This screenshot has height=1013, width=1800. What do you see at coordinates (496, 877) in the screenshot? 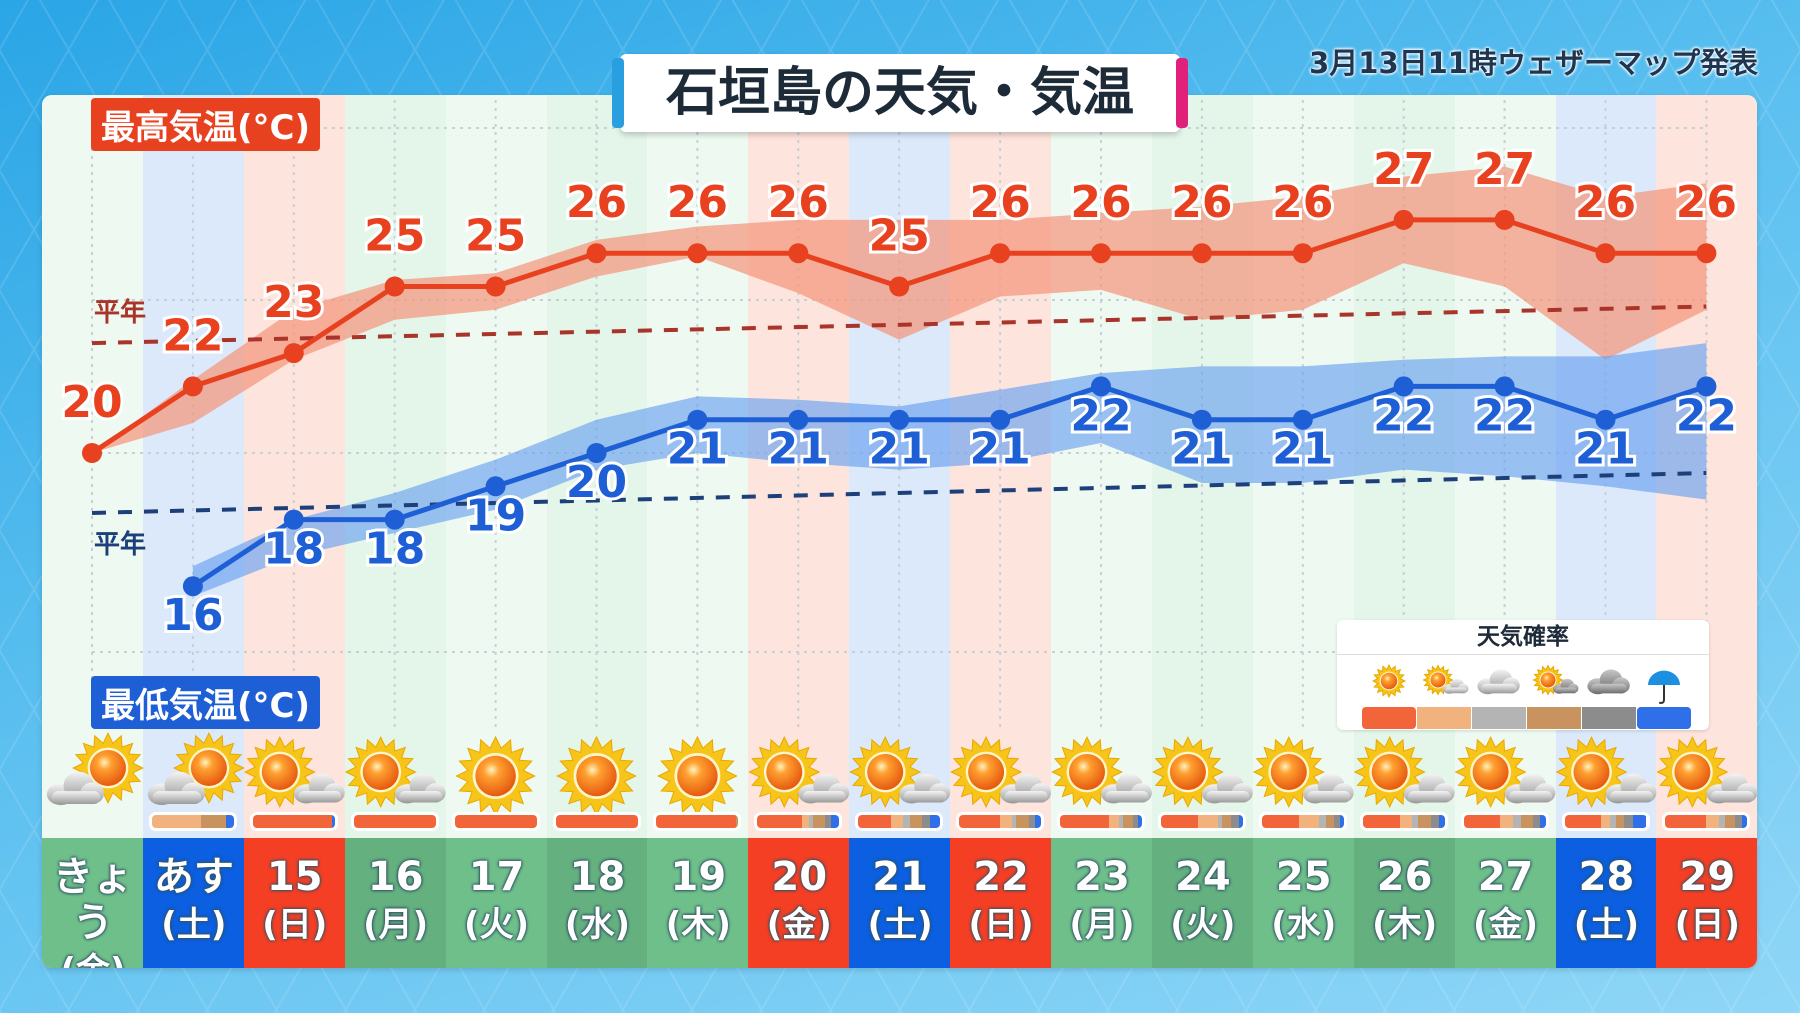
I see `day-date: 17` at bounding box center [496, 877].